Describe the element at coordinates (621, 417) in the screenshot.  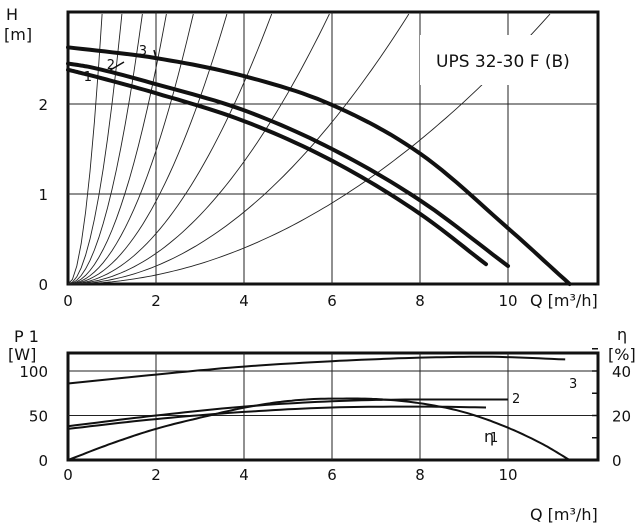
I see `efficiency-y-tick-label: 20` at that location.